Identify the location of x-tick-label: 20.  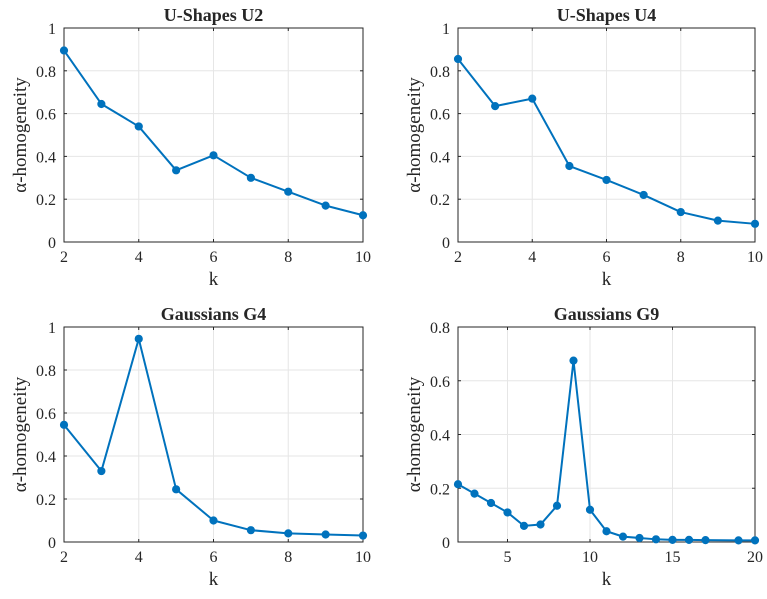
(755, 557).